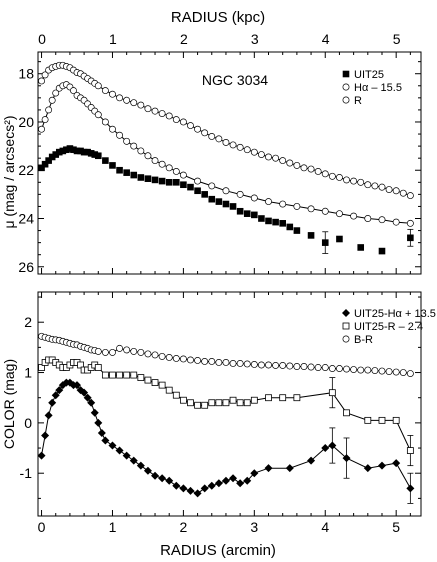  I want to click on upper-y-axis-title: μ (mag / arcsecs²), so click(9, 171).